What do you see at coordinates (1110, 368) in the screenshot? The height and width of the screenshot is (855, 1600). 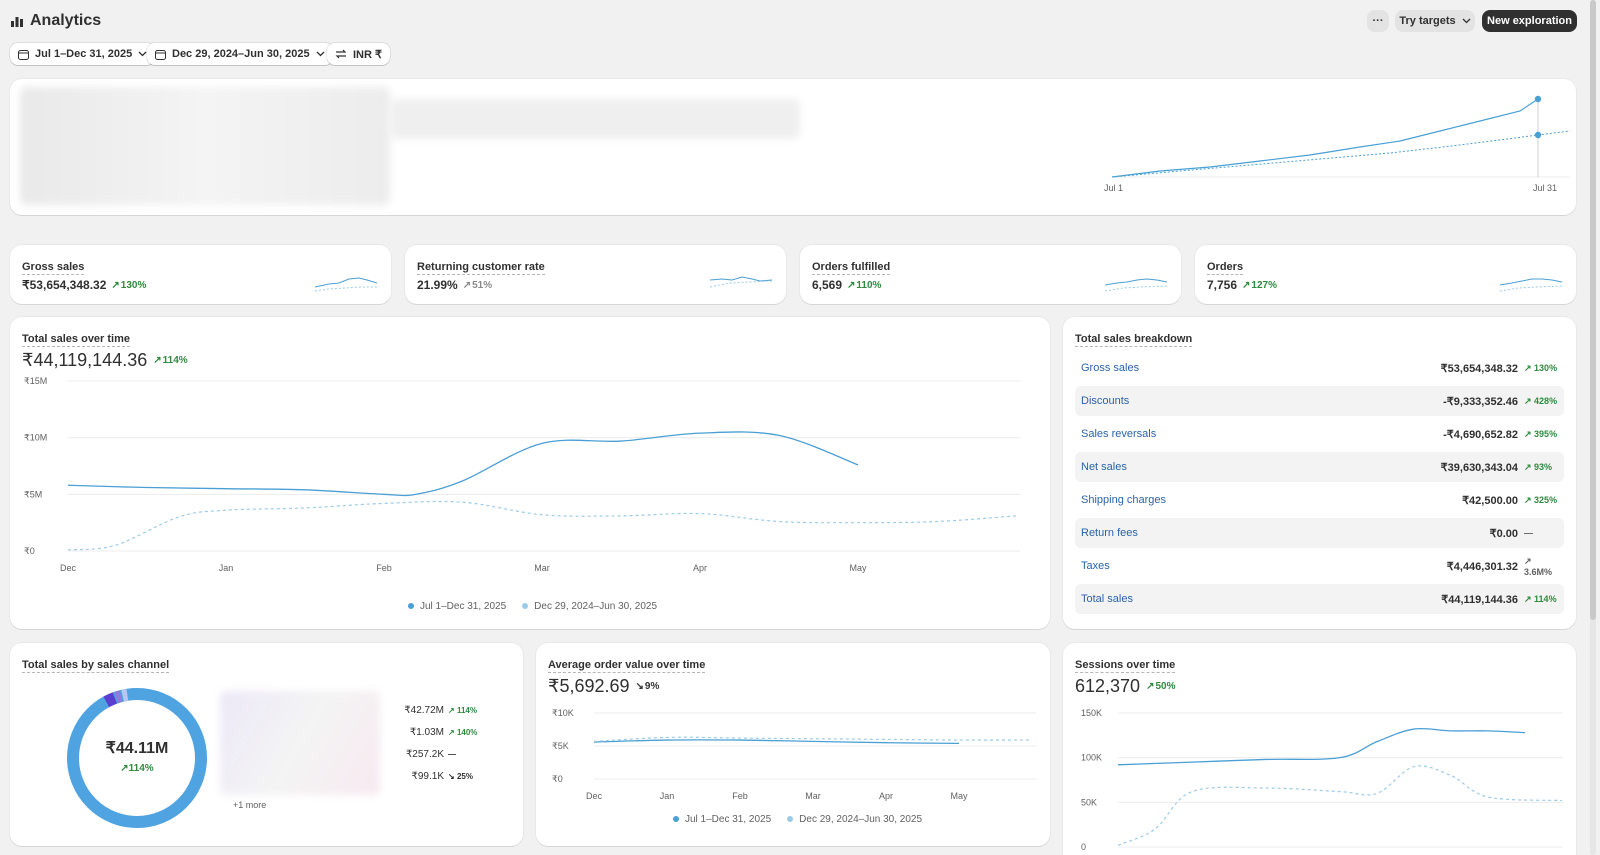 I see `breakdown-label: Gross sales` at bounding box center [1110, 368].